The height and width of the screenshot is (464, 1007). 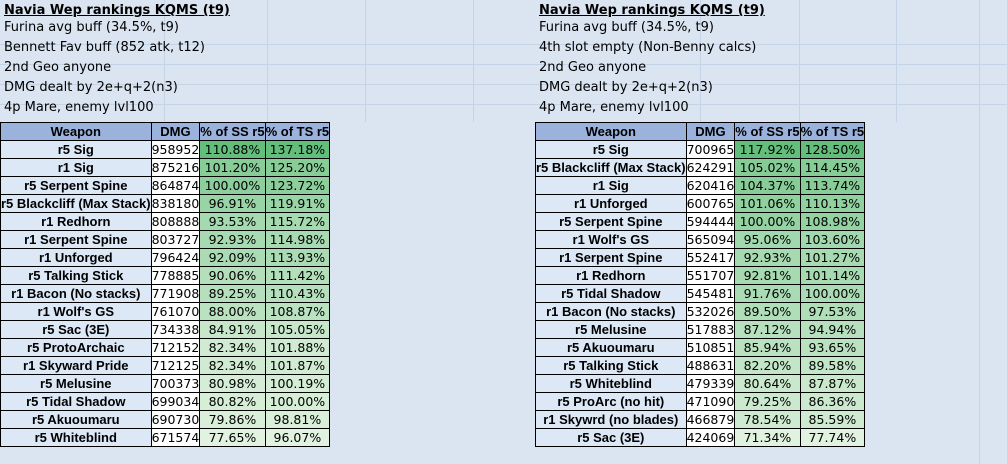 What do you see at coordinates (297, 149) in the screenshot?
I see `ts-pct-cell: 137.18%` at bounding box center [297, 149].